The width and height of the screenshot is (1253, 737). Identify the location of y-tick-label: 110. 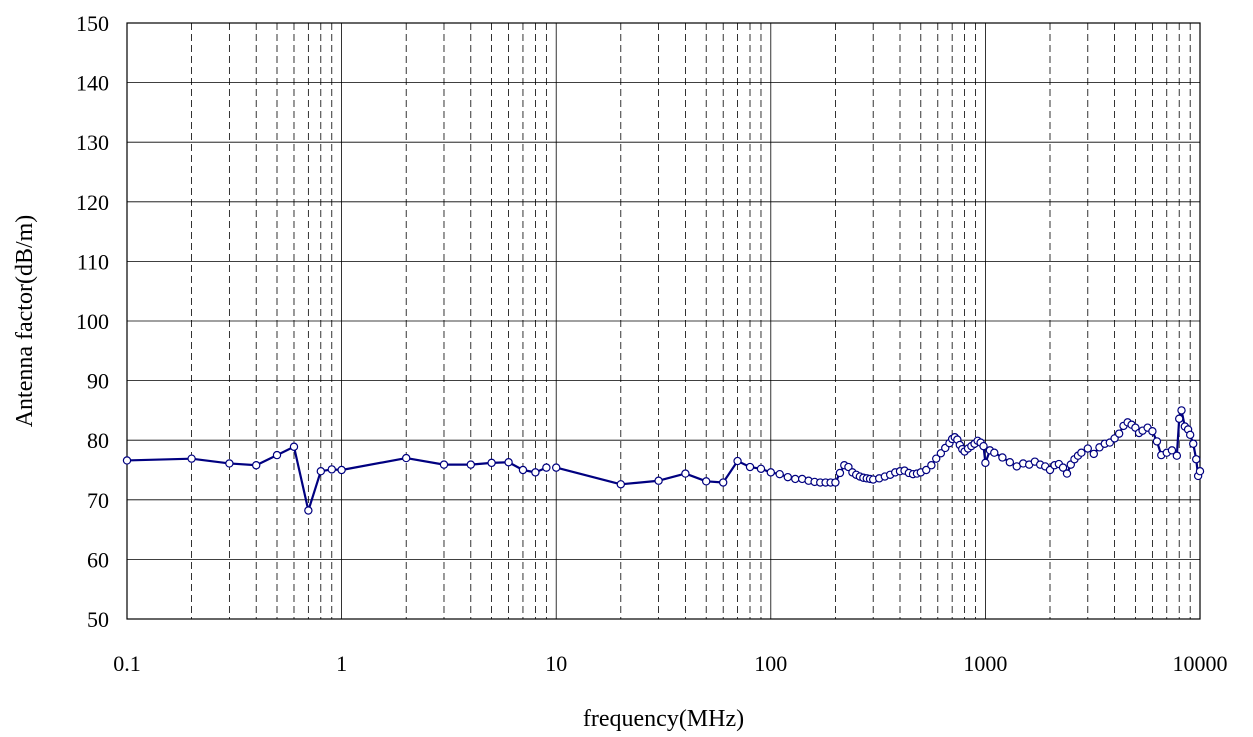
(93, 261).